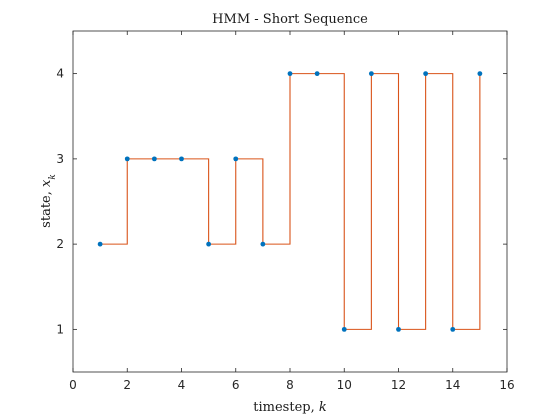 Image resolution: width=560 pixels, height=420 pixels. I want to click on x-tick-label: 12, so click(398, 385).